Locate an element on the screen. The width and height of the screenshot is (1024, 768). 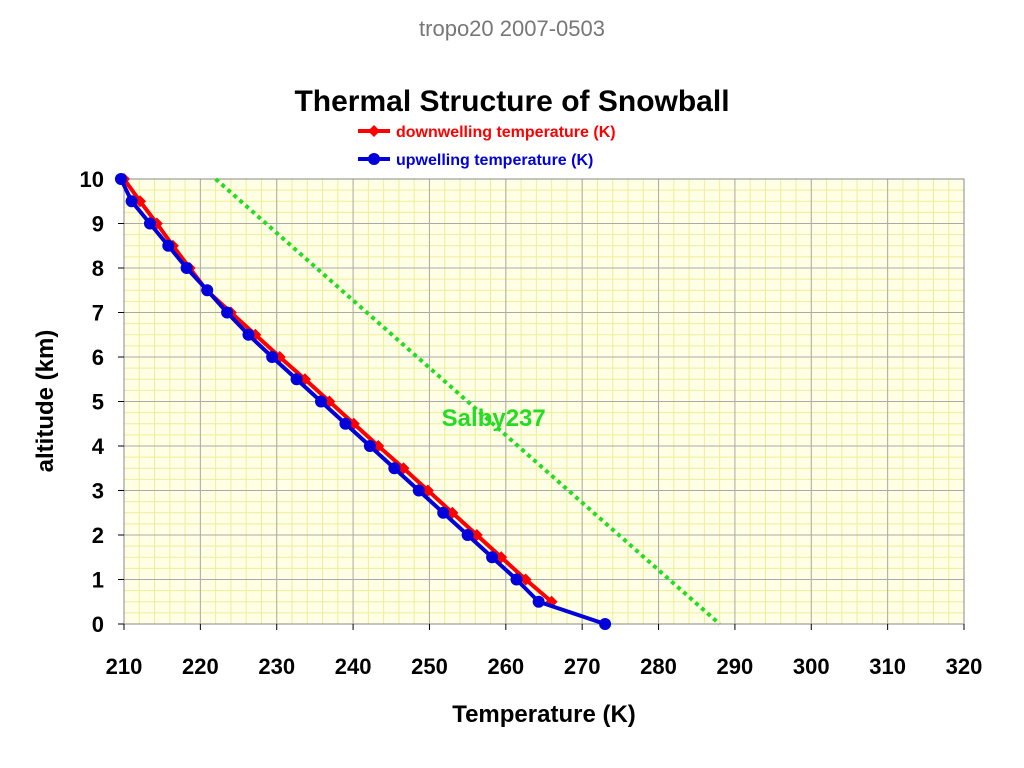
y-tick-label: 7 is located at coordinates (98, 313).